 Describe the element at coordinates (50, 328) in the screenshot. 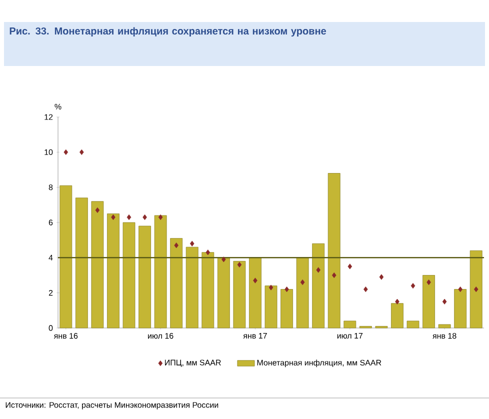

I see `y-tick-label: 0` at that location.